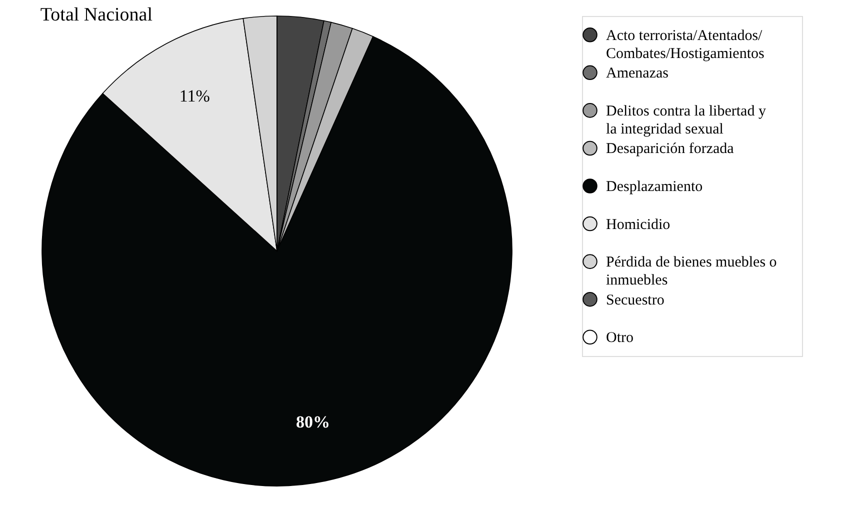 This screenshot has width=850, height=508. I want to click on data-label: 11%, so click(194, 96).